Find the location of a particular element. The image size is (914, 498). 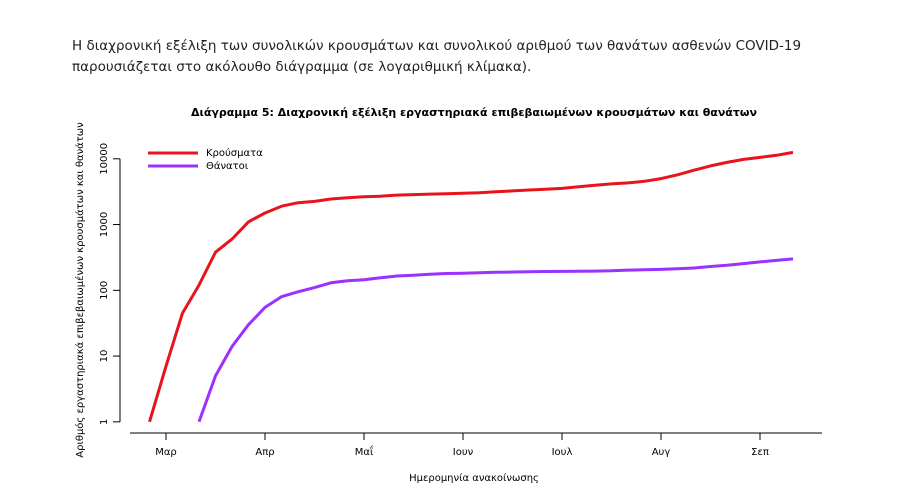

y-tick-label: 1 is located at coordinates (104, 422).